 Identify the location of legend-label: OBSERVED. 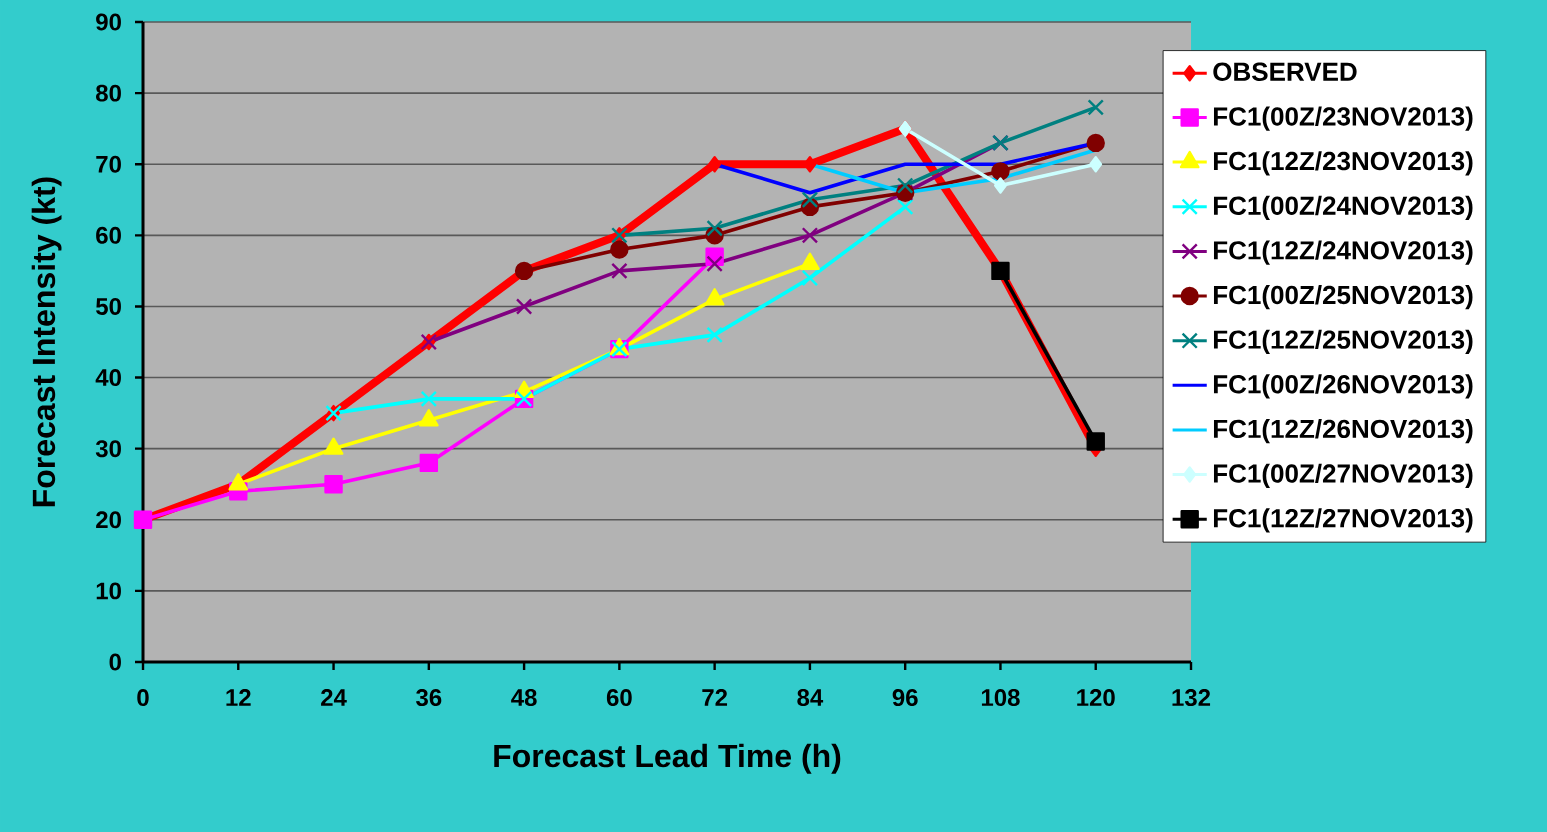
(1285, 71).